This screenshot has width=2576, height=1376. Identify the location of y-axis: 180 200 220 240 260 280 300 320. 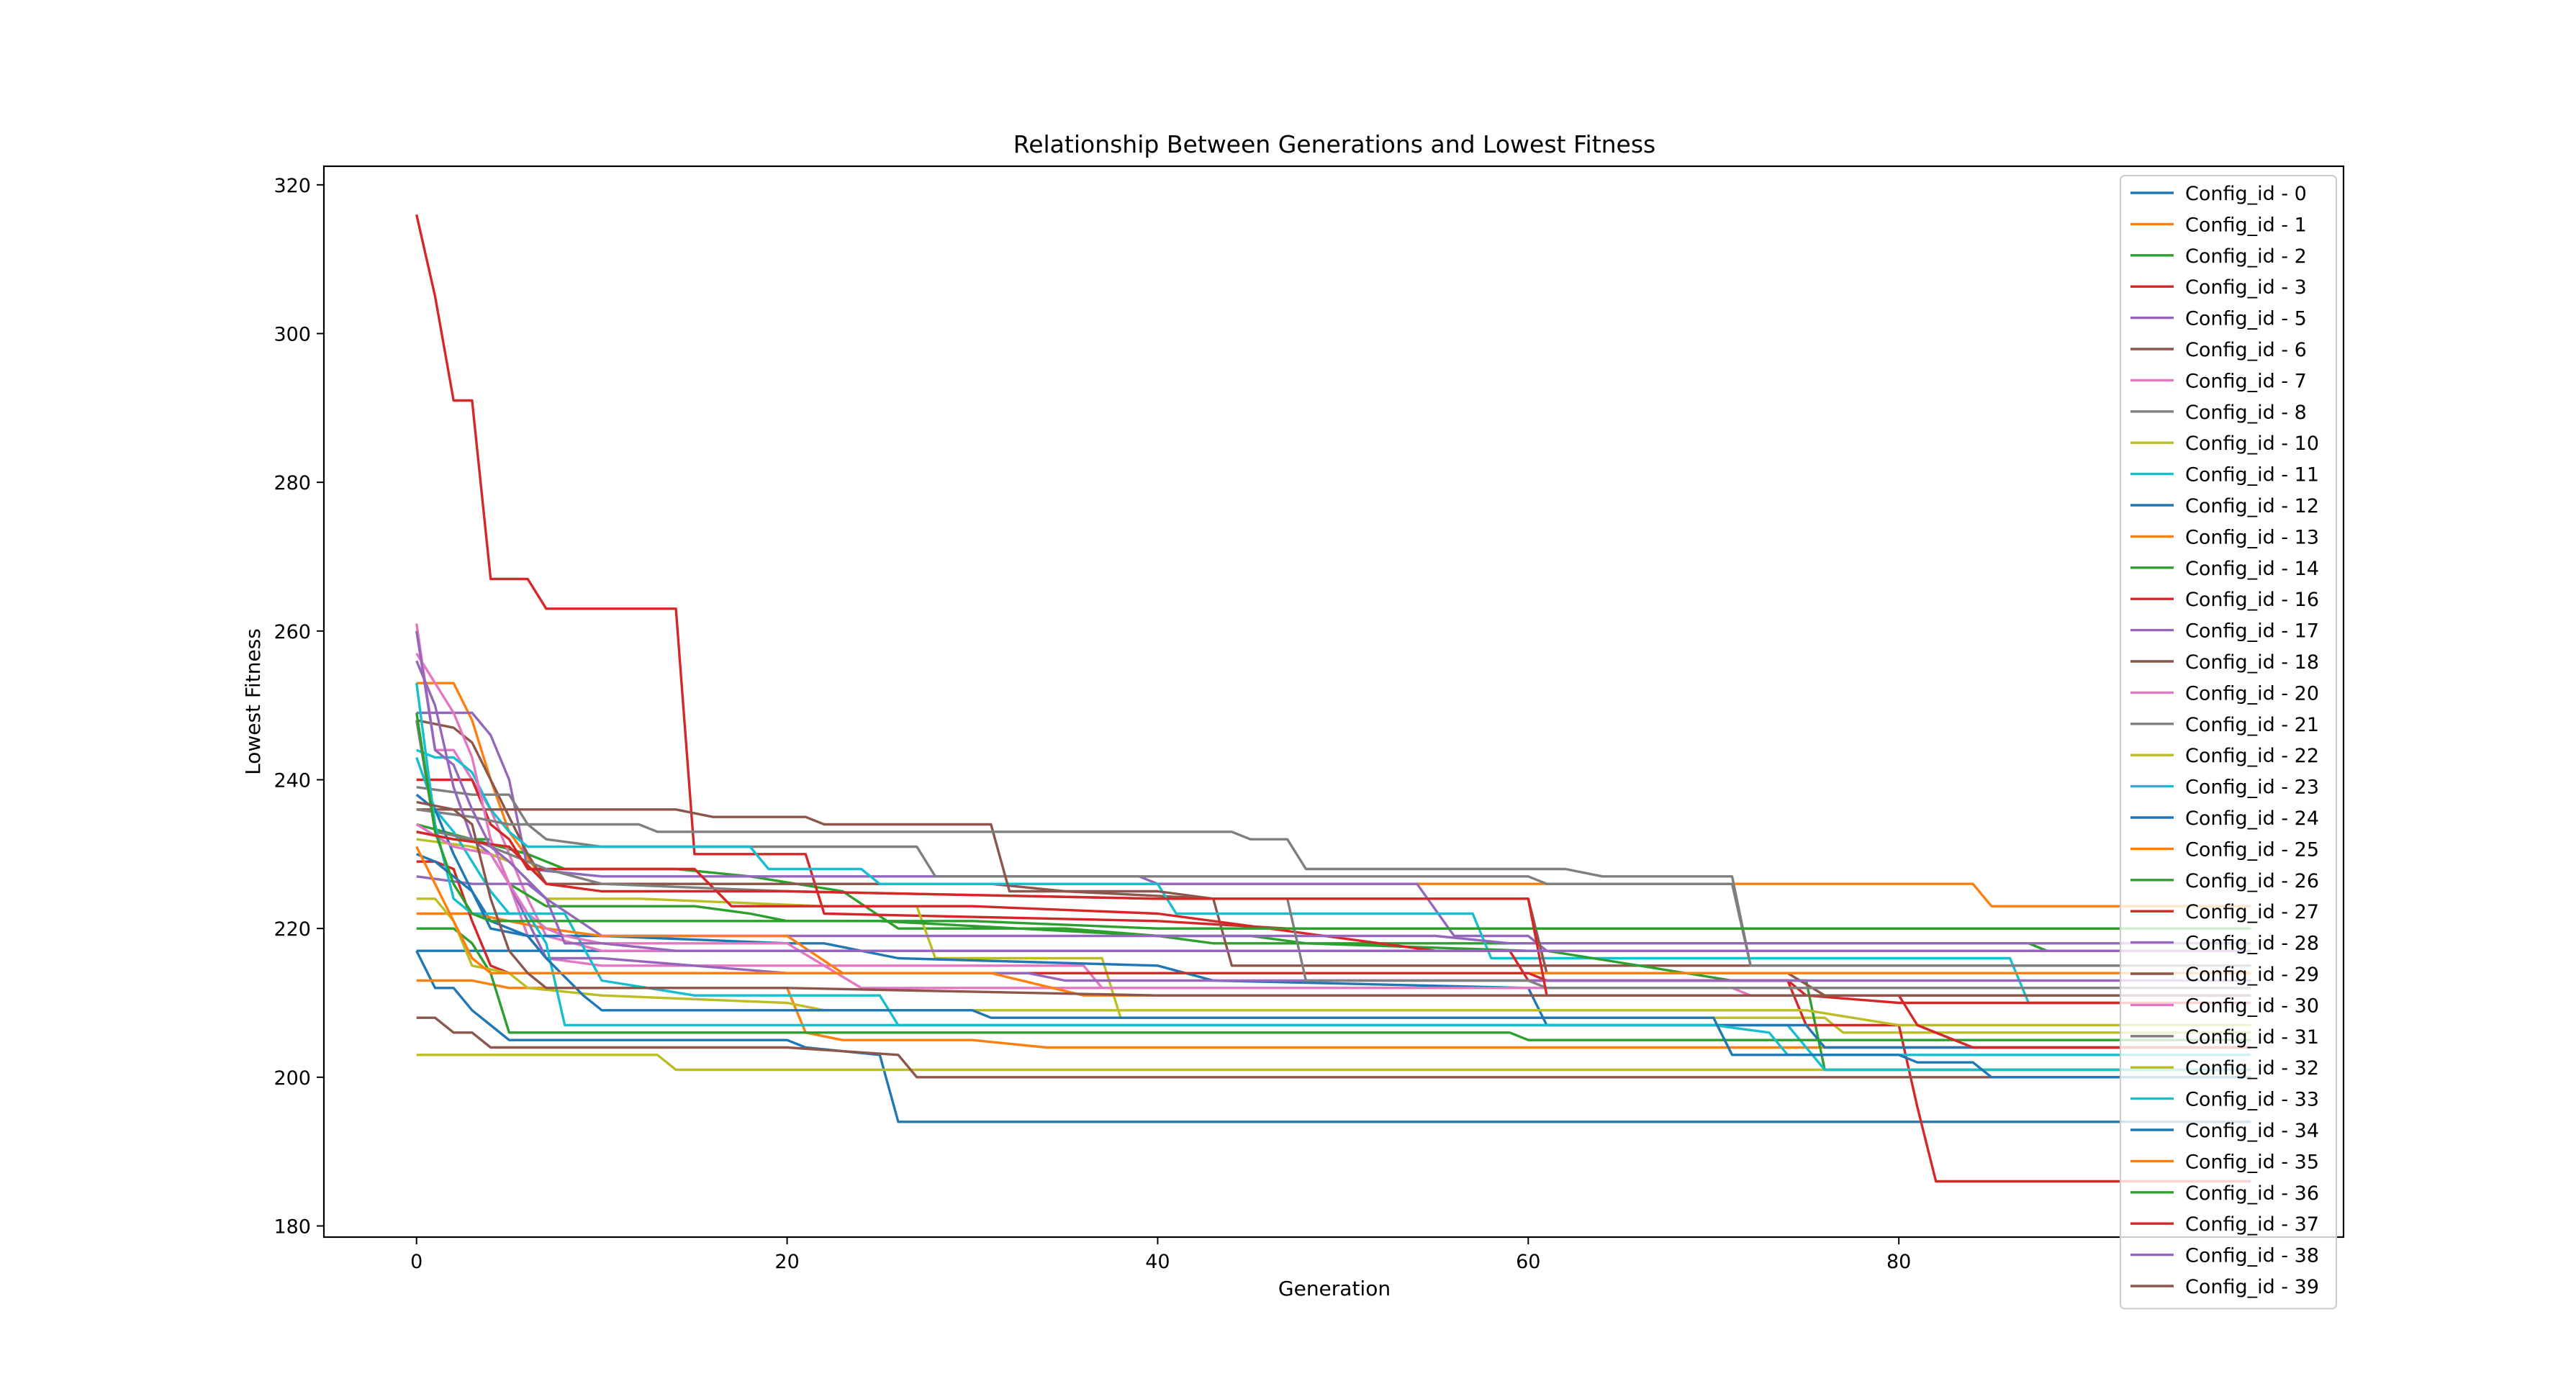
(299, 707).